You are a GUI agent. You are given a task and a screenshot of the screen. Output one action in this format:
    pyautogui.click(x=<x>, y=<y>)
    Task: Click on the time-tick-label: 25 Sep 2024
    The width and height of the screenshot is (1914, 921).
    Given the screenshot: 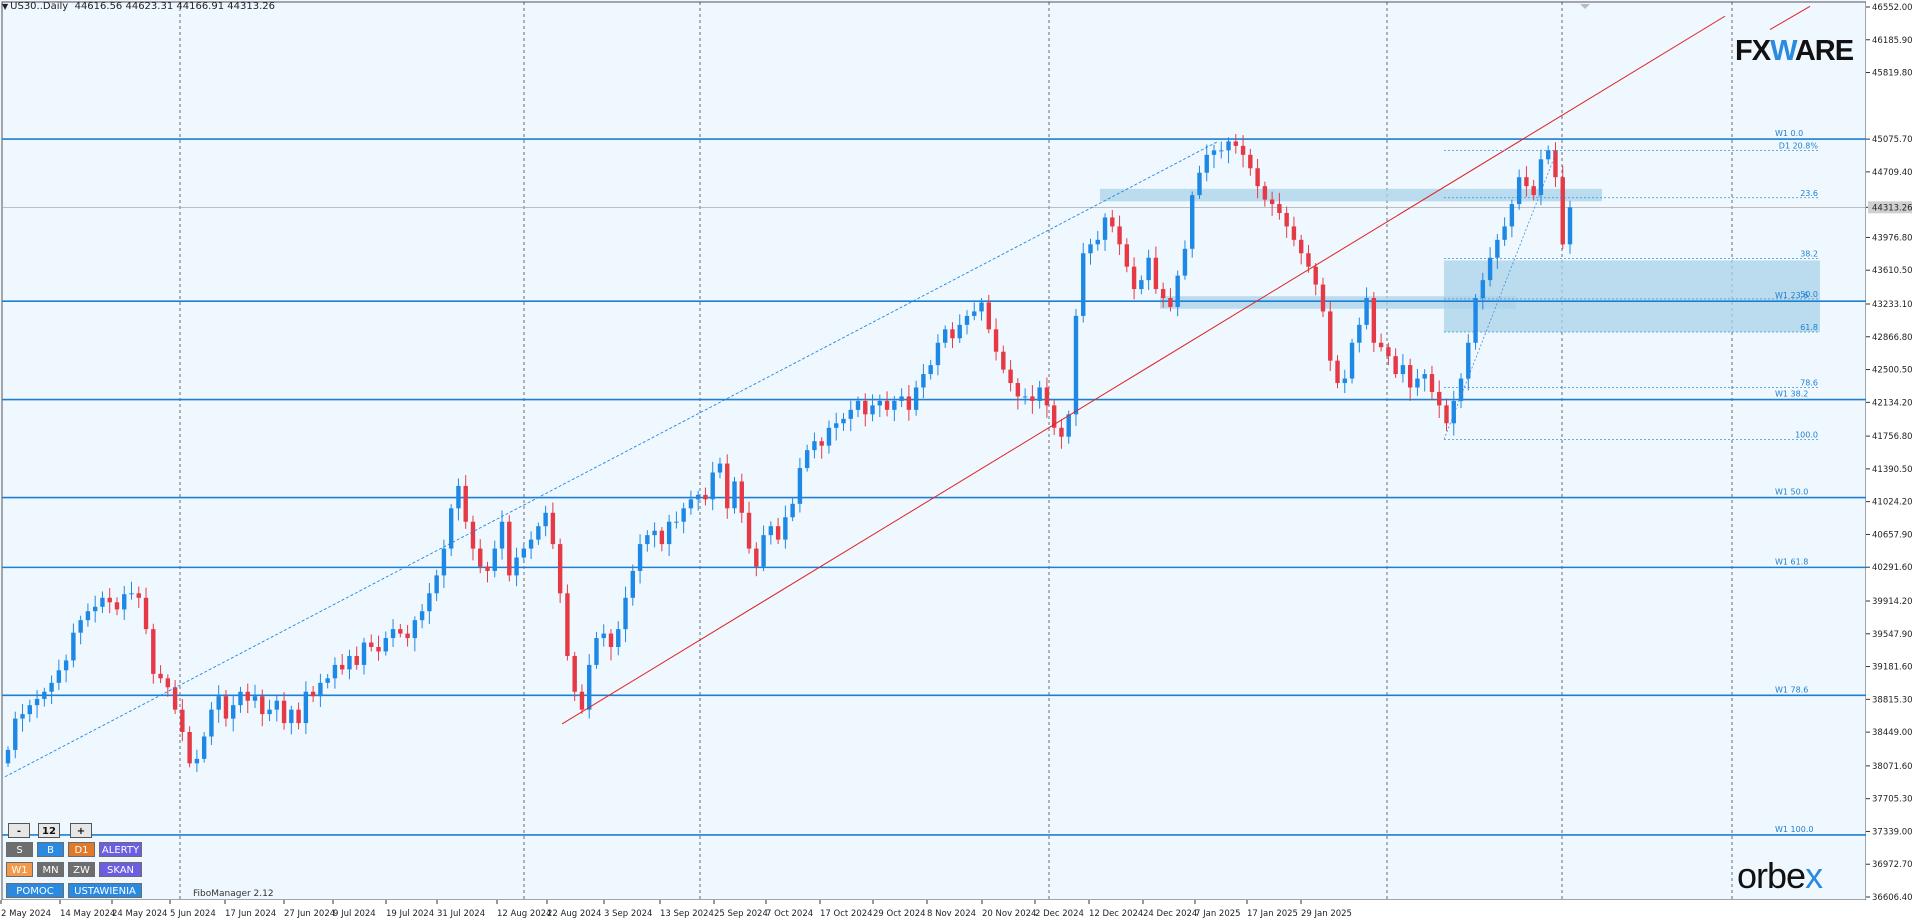 What is the action you would take?
    pyautogui.click(x=741, y=914)
    